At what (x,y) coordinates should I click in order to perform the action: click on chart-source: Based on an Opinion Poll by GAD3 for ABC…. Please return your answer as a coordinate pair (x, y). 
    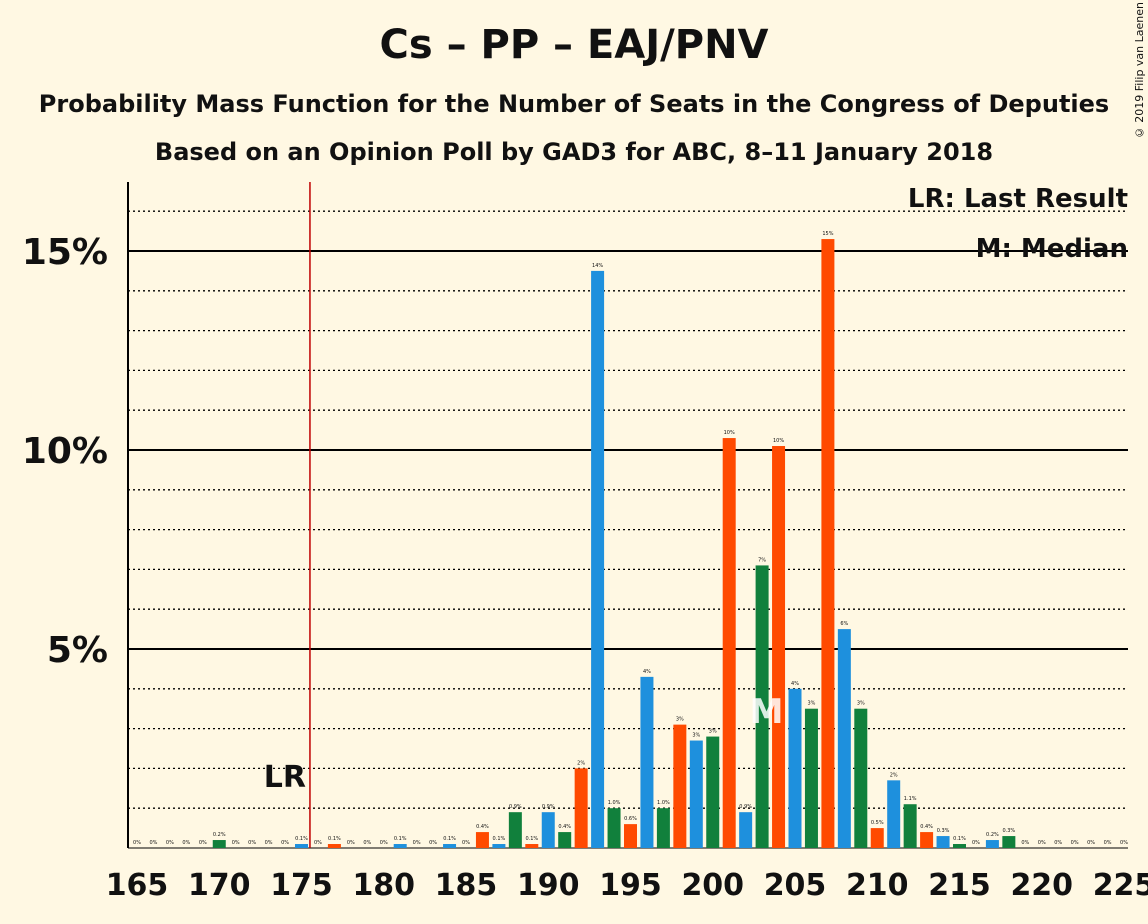
    Looking at the image, I should click on (574, 152).